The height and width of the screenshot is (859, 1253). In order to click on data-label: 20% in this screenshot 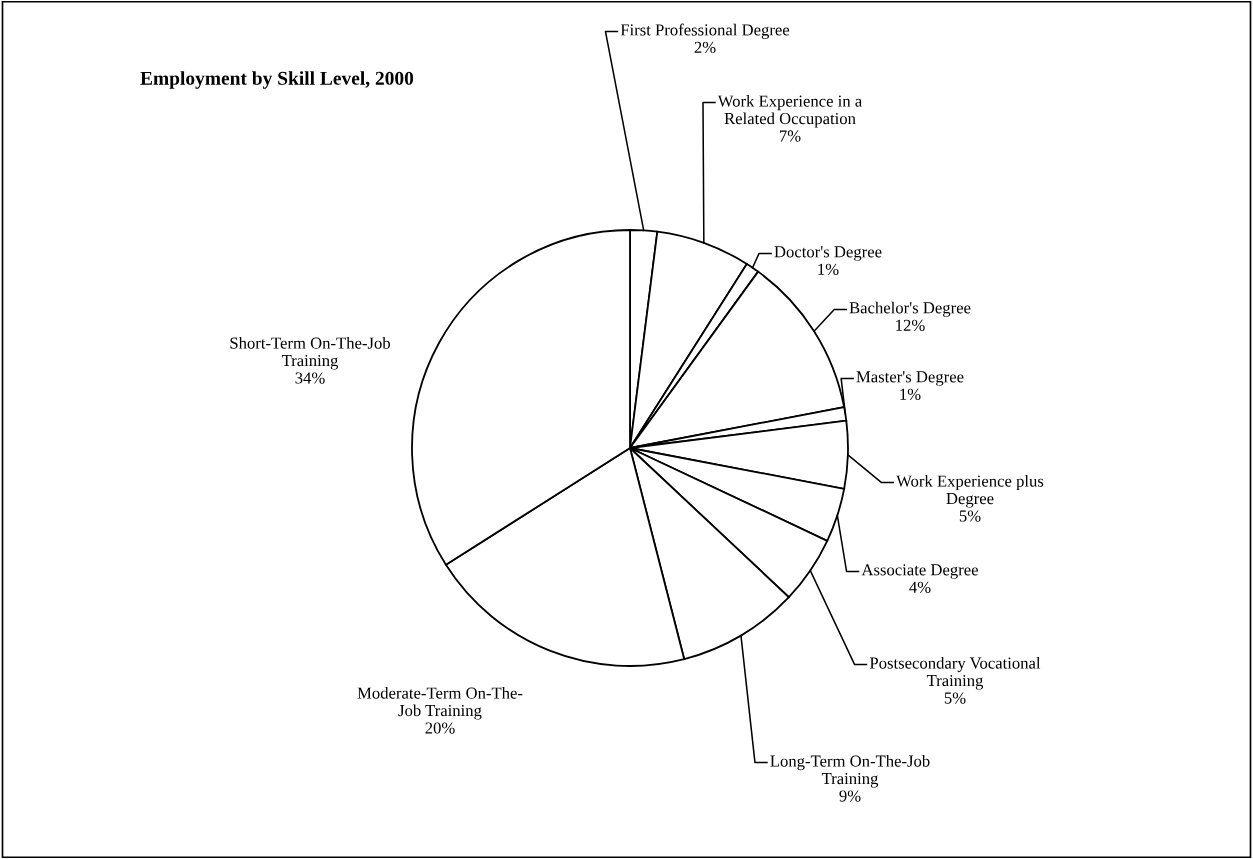, I will do `click(440, 728)`.